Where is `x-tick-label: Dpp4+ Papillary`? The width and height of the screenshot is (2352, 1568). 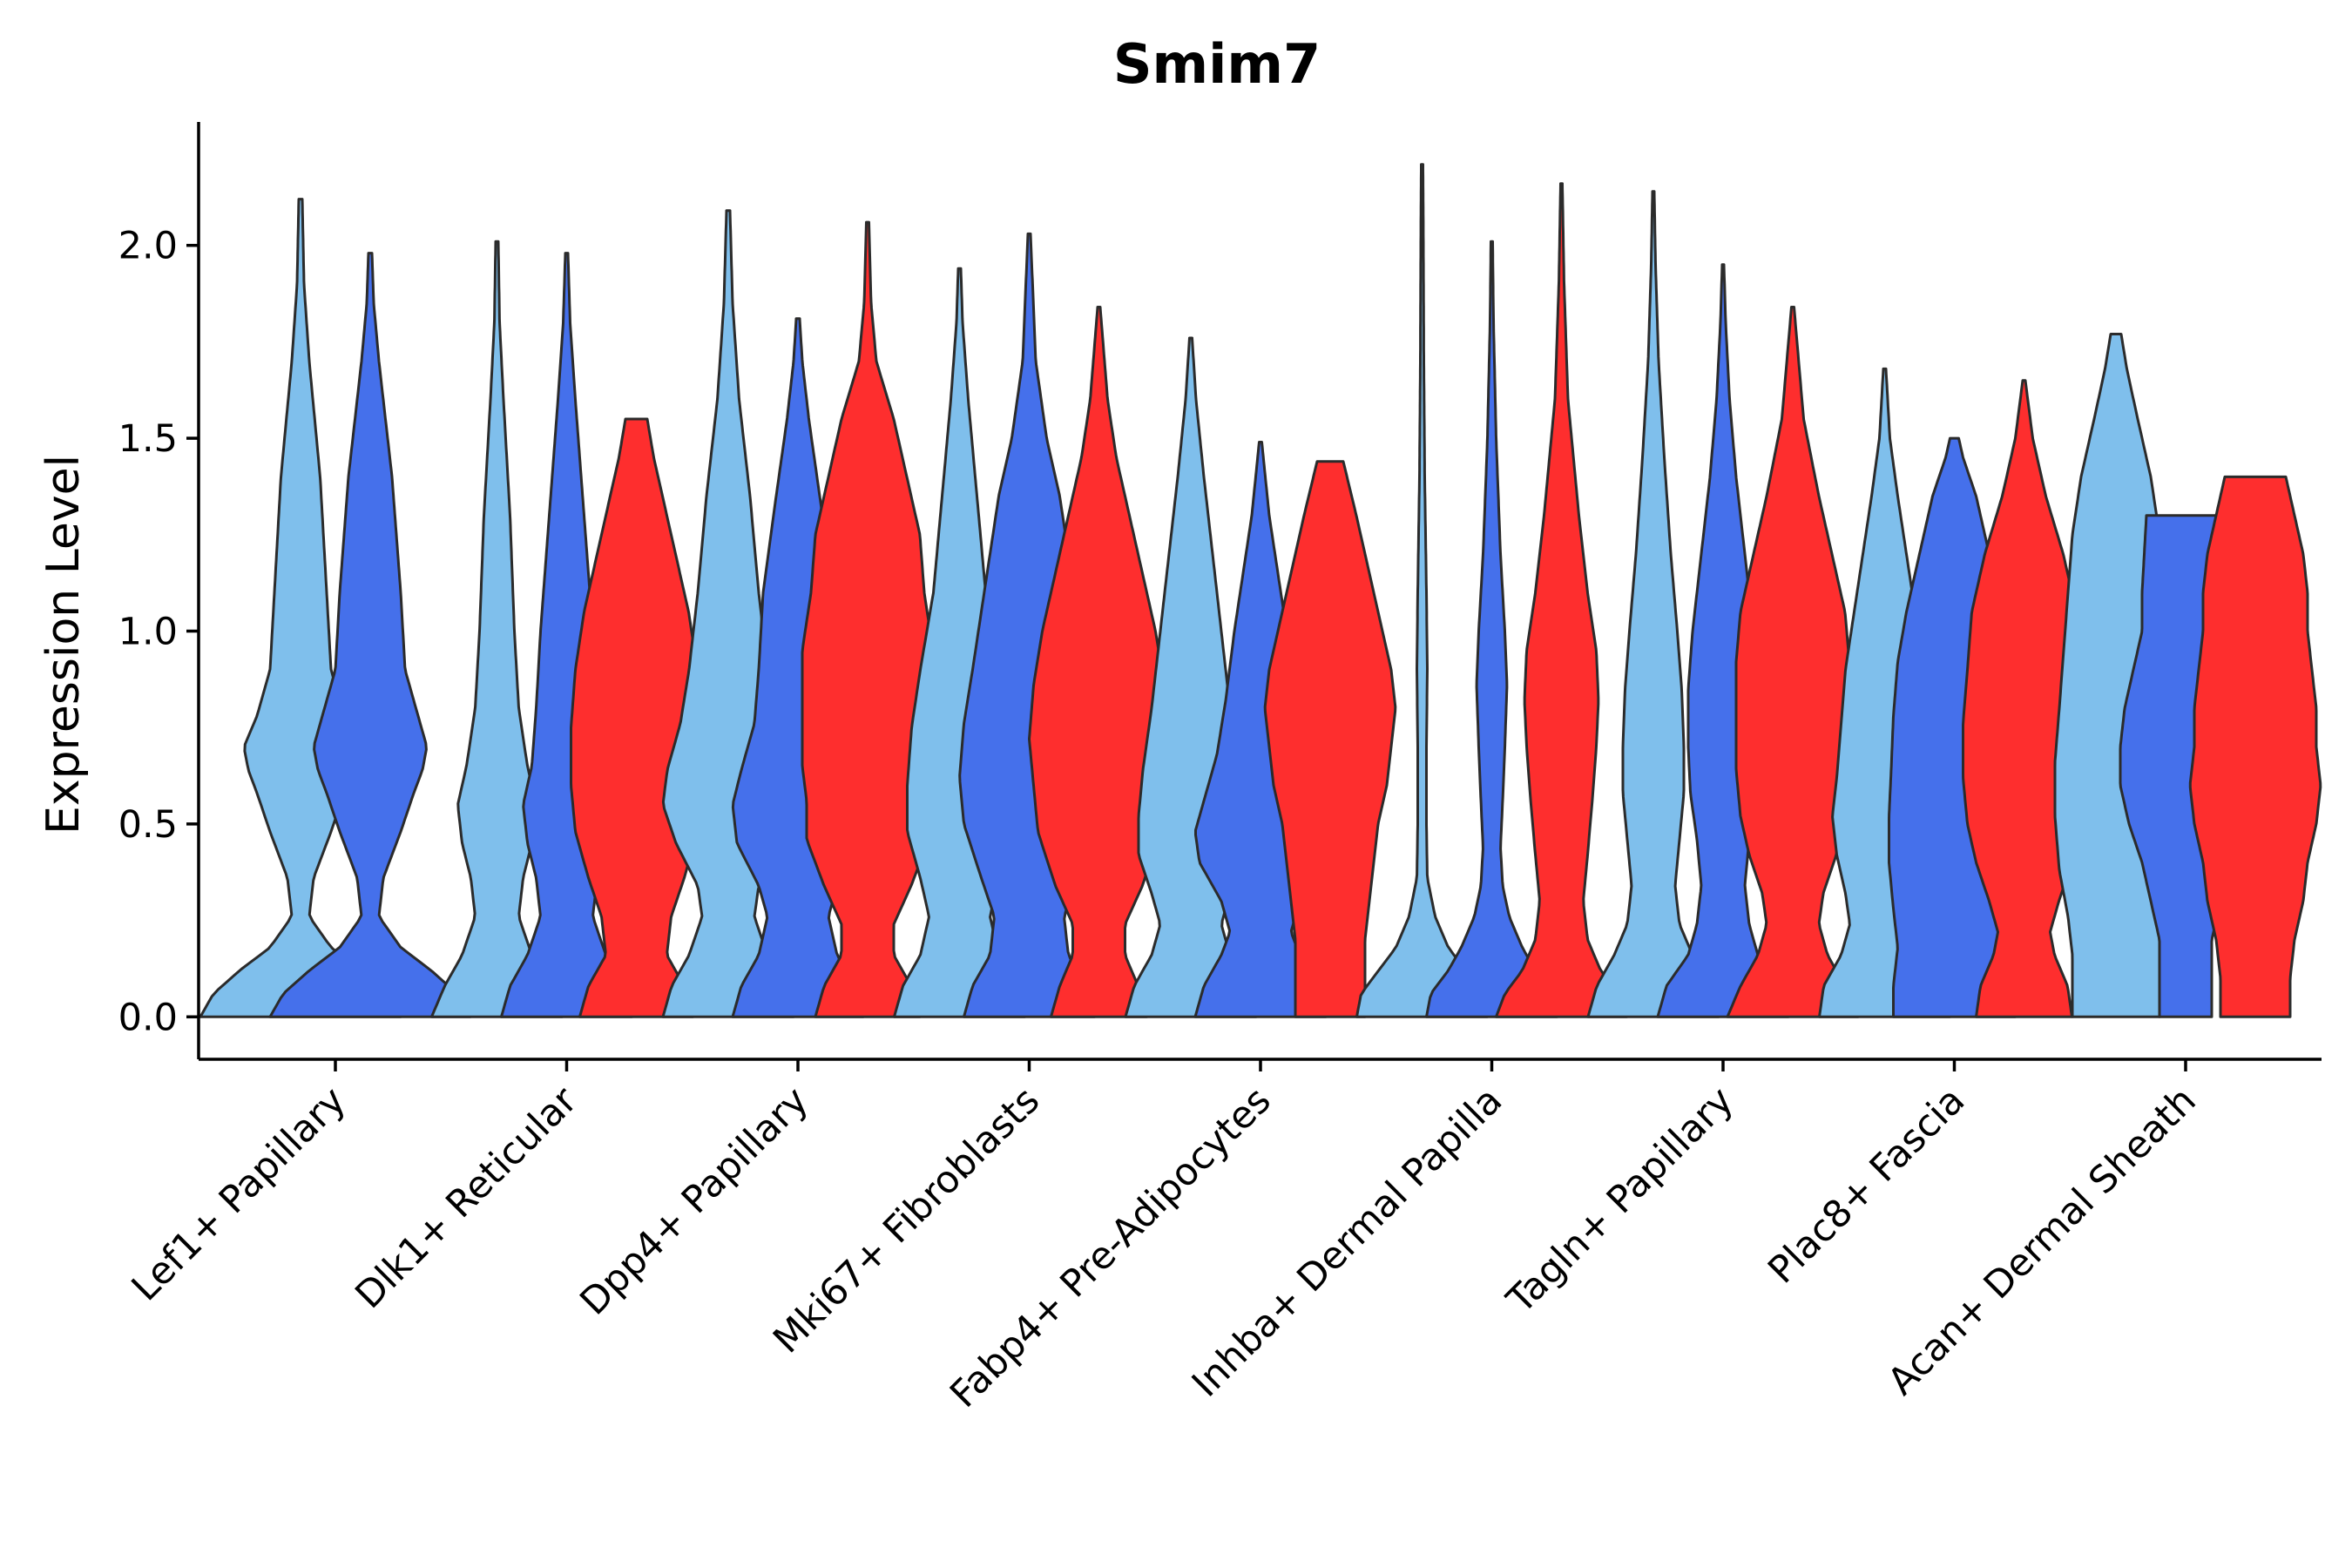
x-tick-label: Dpp4+ Papillary is located at coordinates (694, 1201).